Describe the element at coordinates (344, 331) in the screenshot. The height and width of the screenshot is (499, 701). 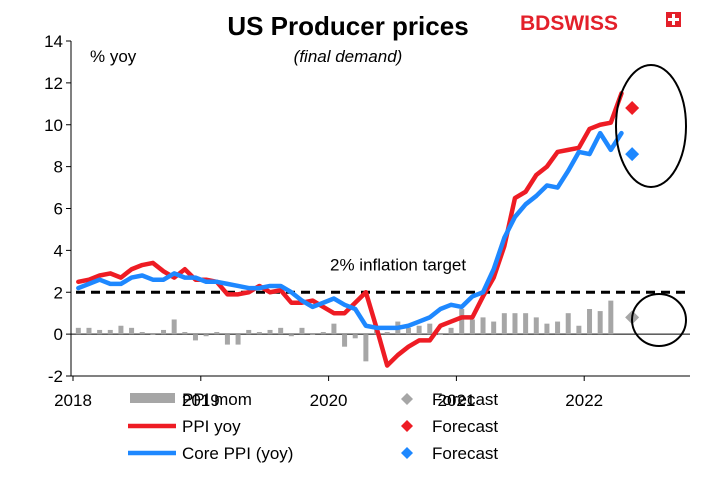
I see `ppi-mom-bars` at that location.